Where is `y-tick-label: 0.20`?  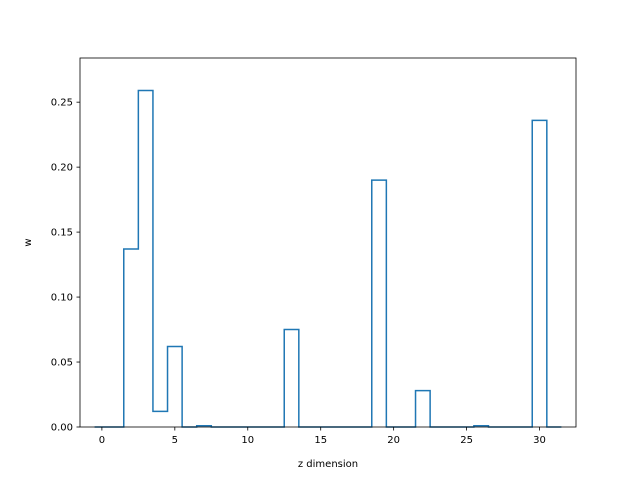
y-tick-label: 0.20 is located at coordinates (62, 168).